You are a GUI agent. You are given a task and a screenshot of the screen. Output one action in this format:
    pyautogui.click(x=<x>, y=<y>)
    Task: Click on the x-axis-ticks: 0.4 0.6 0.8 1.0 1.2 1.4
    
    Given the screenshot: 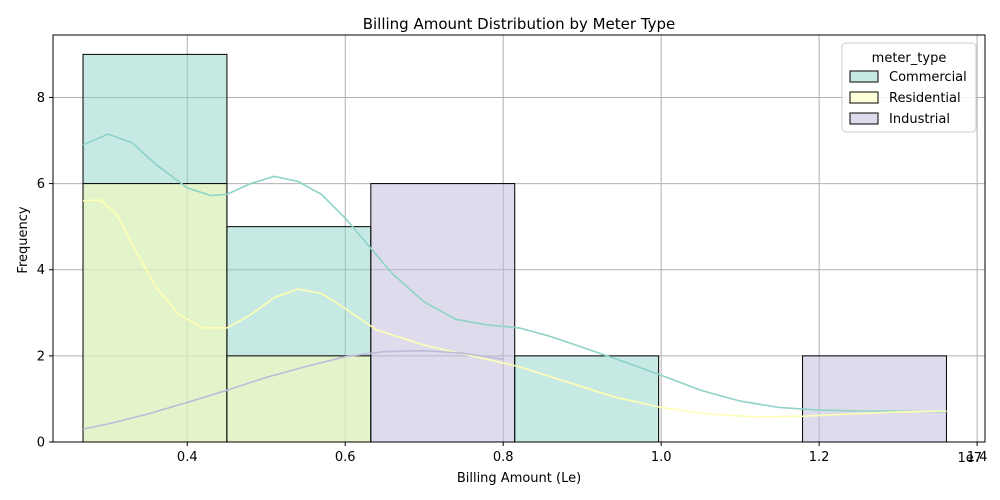 What is the action you would take?
    pyautogui.click(x=582, y=453)
    